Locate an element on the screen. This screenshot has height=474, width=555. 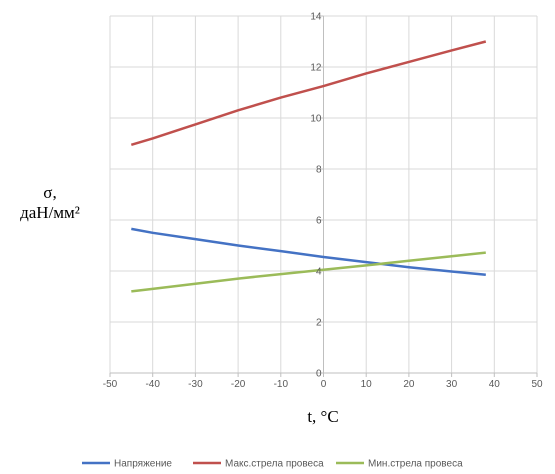
y-tick-label-4: 8 is located at coordinates (319, 170).